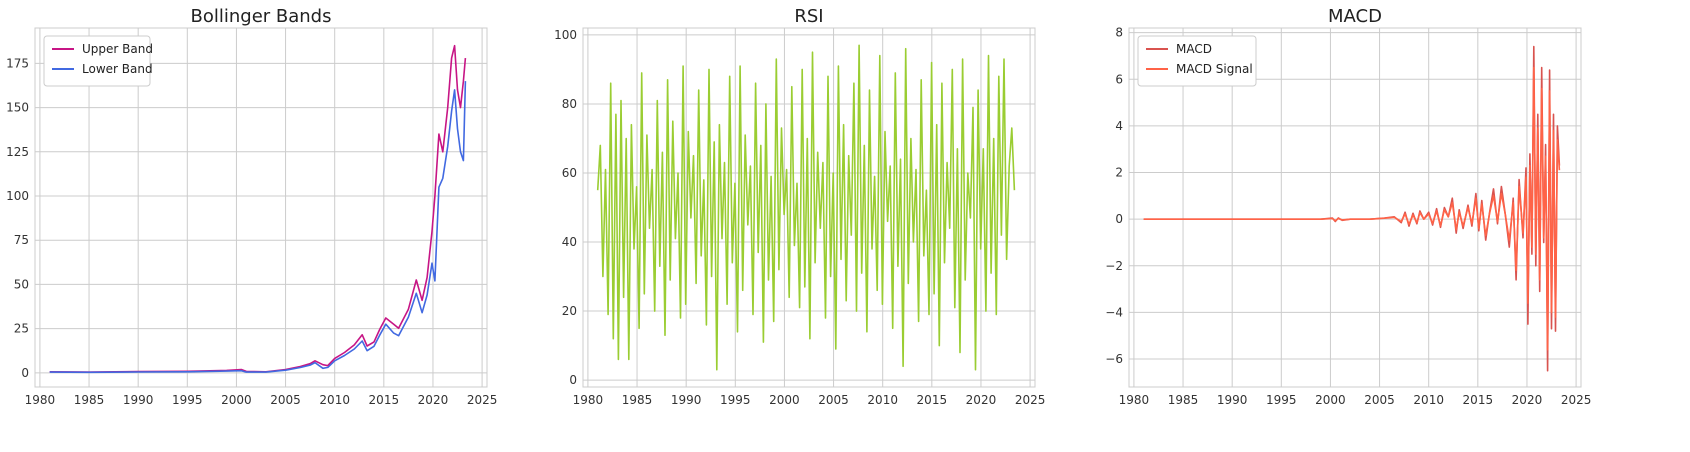 The width and height of the screenshot is (1690, 452). Describe the element at coordinates (569, 104) in the screenshot. I see `y-tick-label: 80` at that location.